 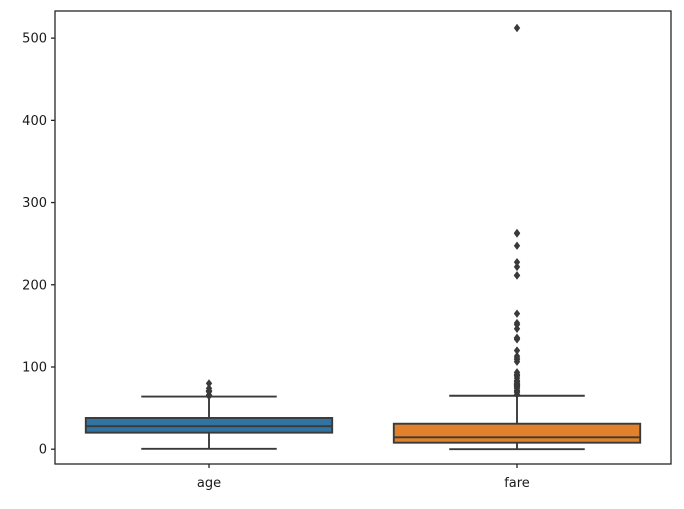 What do you see at coordinates (34, 39) in the screenshot?
I see `y-tick-label: 500` at bounding box center [34, 39].